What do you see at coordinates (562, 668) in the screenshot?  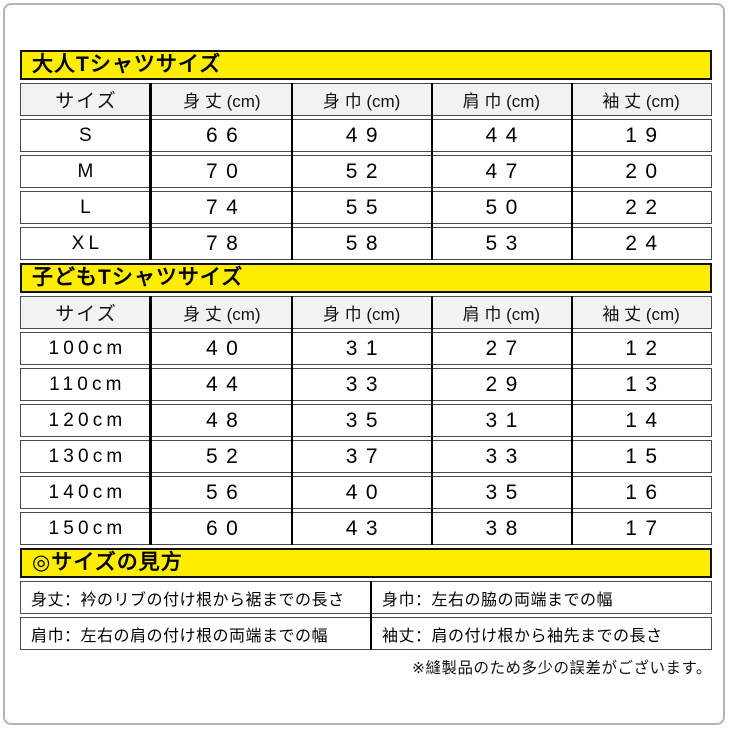 I see `disclaimer-note: ※縫製品のため多少の誤差がございます。` at bounding box center [562, 668].